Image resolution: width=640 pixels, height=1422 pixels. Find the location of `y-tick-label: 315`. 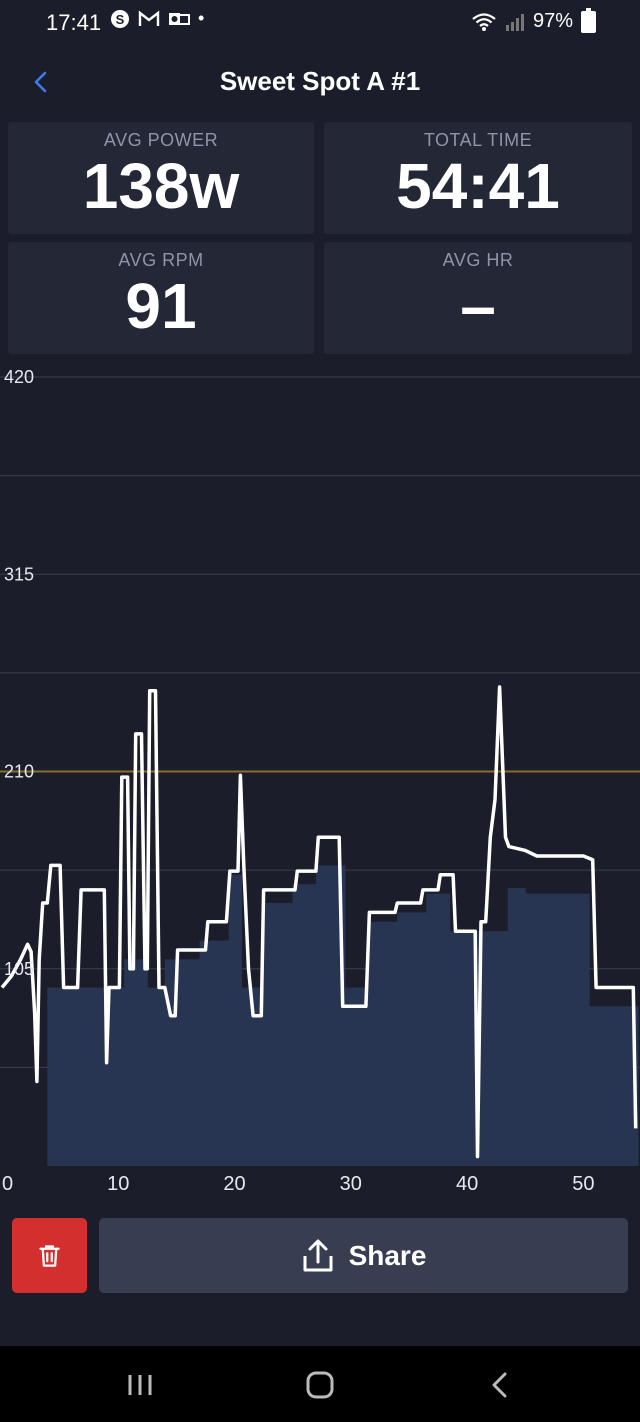

y-tick-label: 315 is located at coordinates (19, 574).